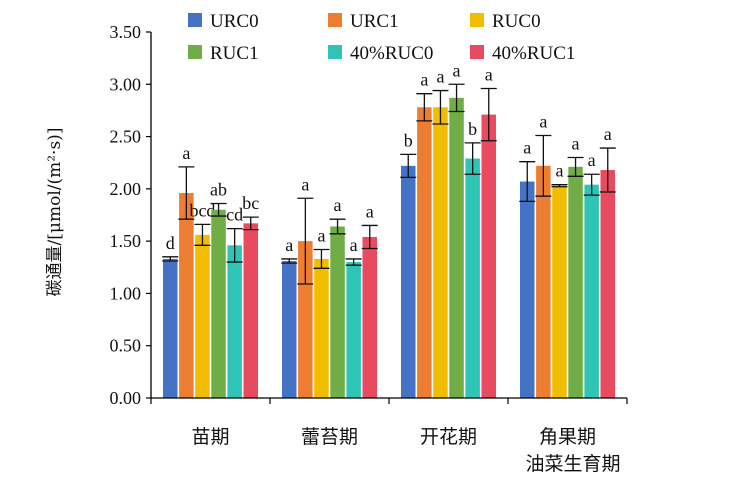 This screenshot has width=732, height=485. What do you see at coordinates (234, 53) in the screenshot?
I see `legend-label: RUC1` at bounding box center [234, 53].